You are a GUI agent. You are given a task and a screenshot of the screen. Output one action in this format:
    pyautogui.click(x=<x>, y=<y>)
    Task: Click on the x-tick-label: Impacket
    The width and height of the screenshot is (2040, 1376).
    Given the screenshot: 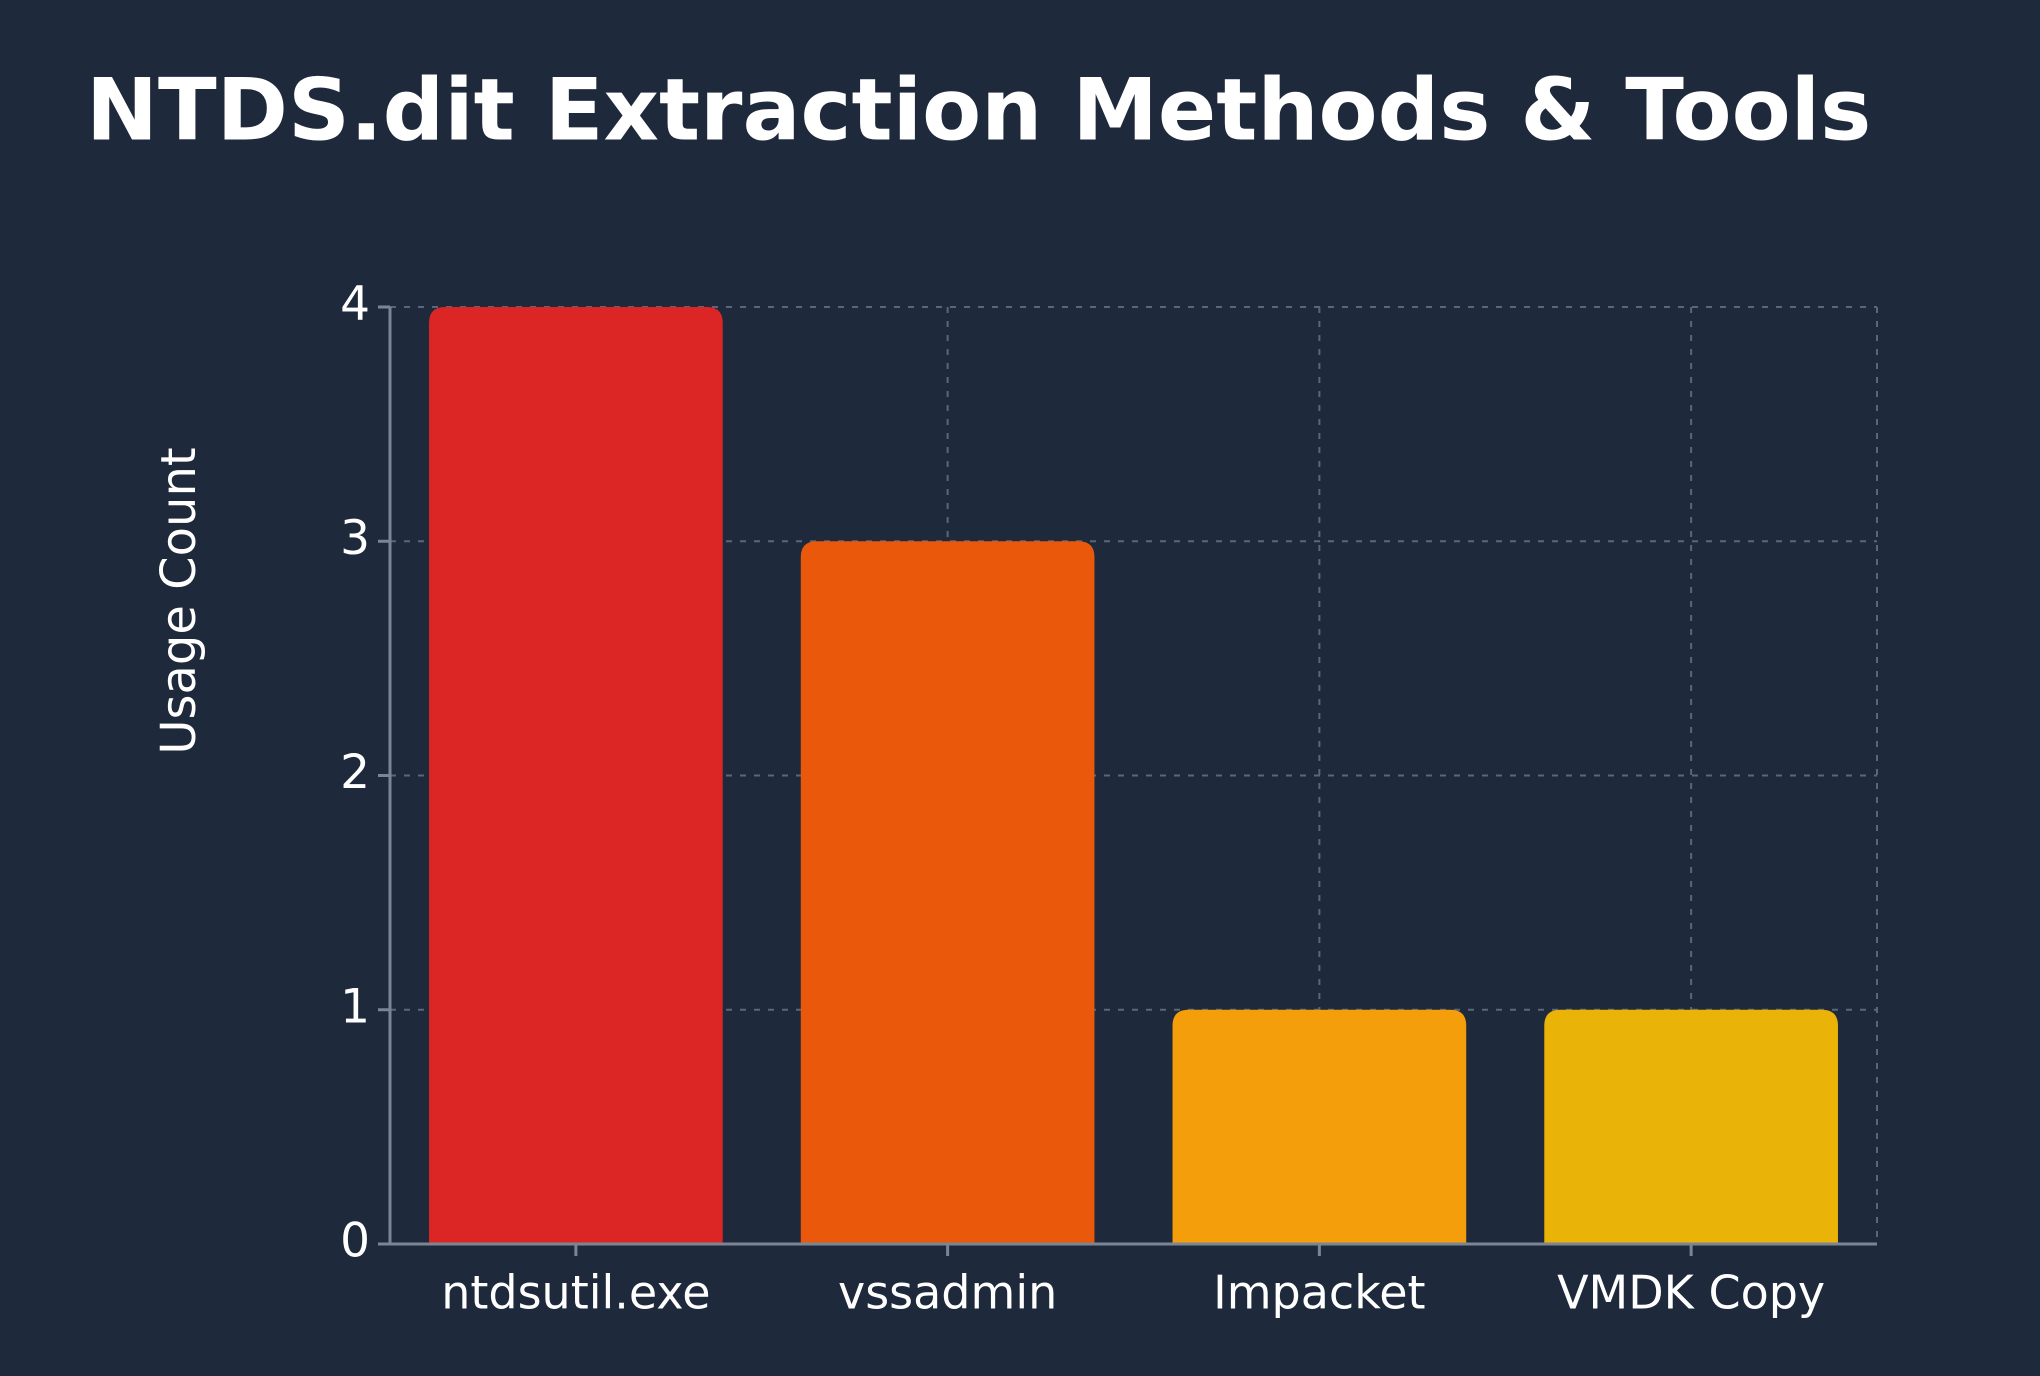 What is the action you would take?
    pyautogui.click(x=1319, y=1293)
    